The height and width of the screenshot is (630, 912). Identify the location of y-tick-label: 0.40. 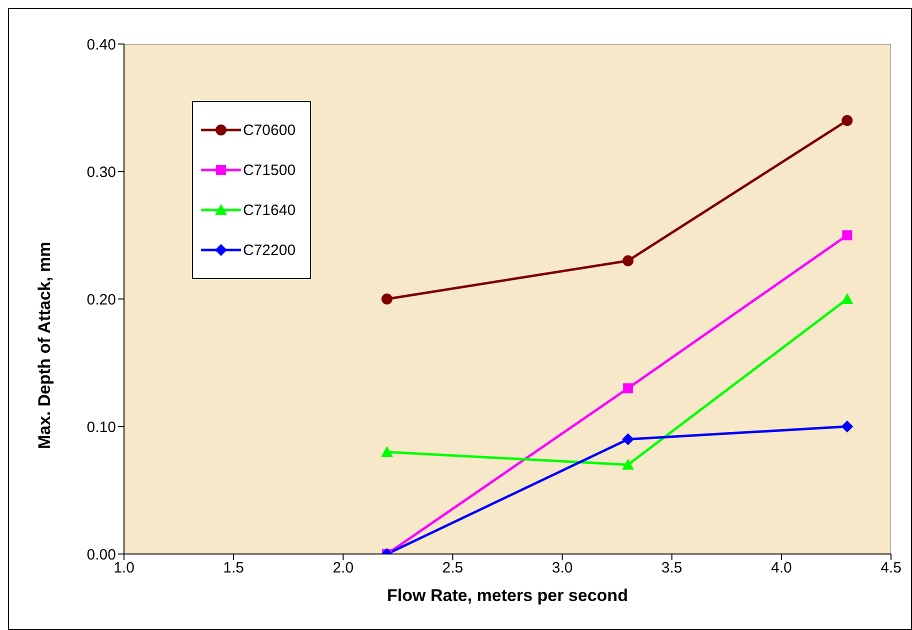
(101, 45).